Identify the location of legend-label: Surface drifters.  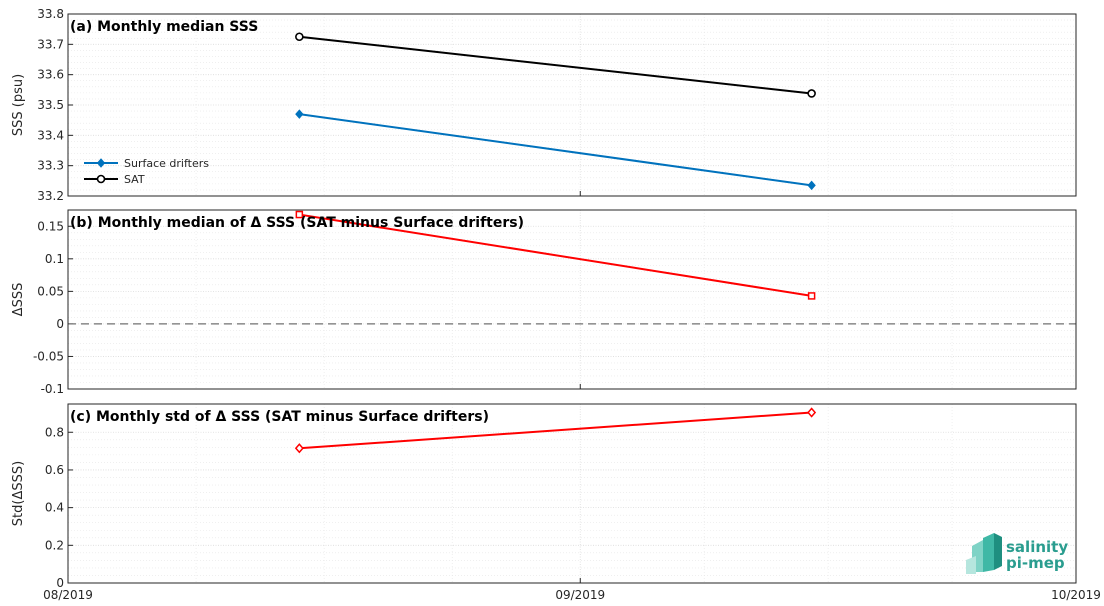
(166, 163).